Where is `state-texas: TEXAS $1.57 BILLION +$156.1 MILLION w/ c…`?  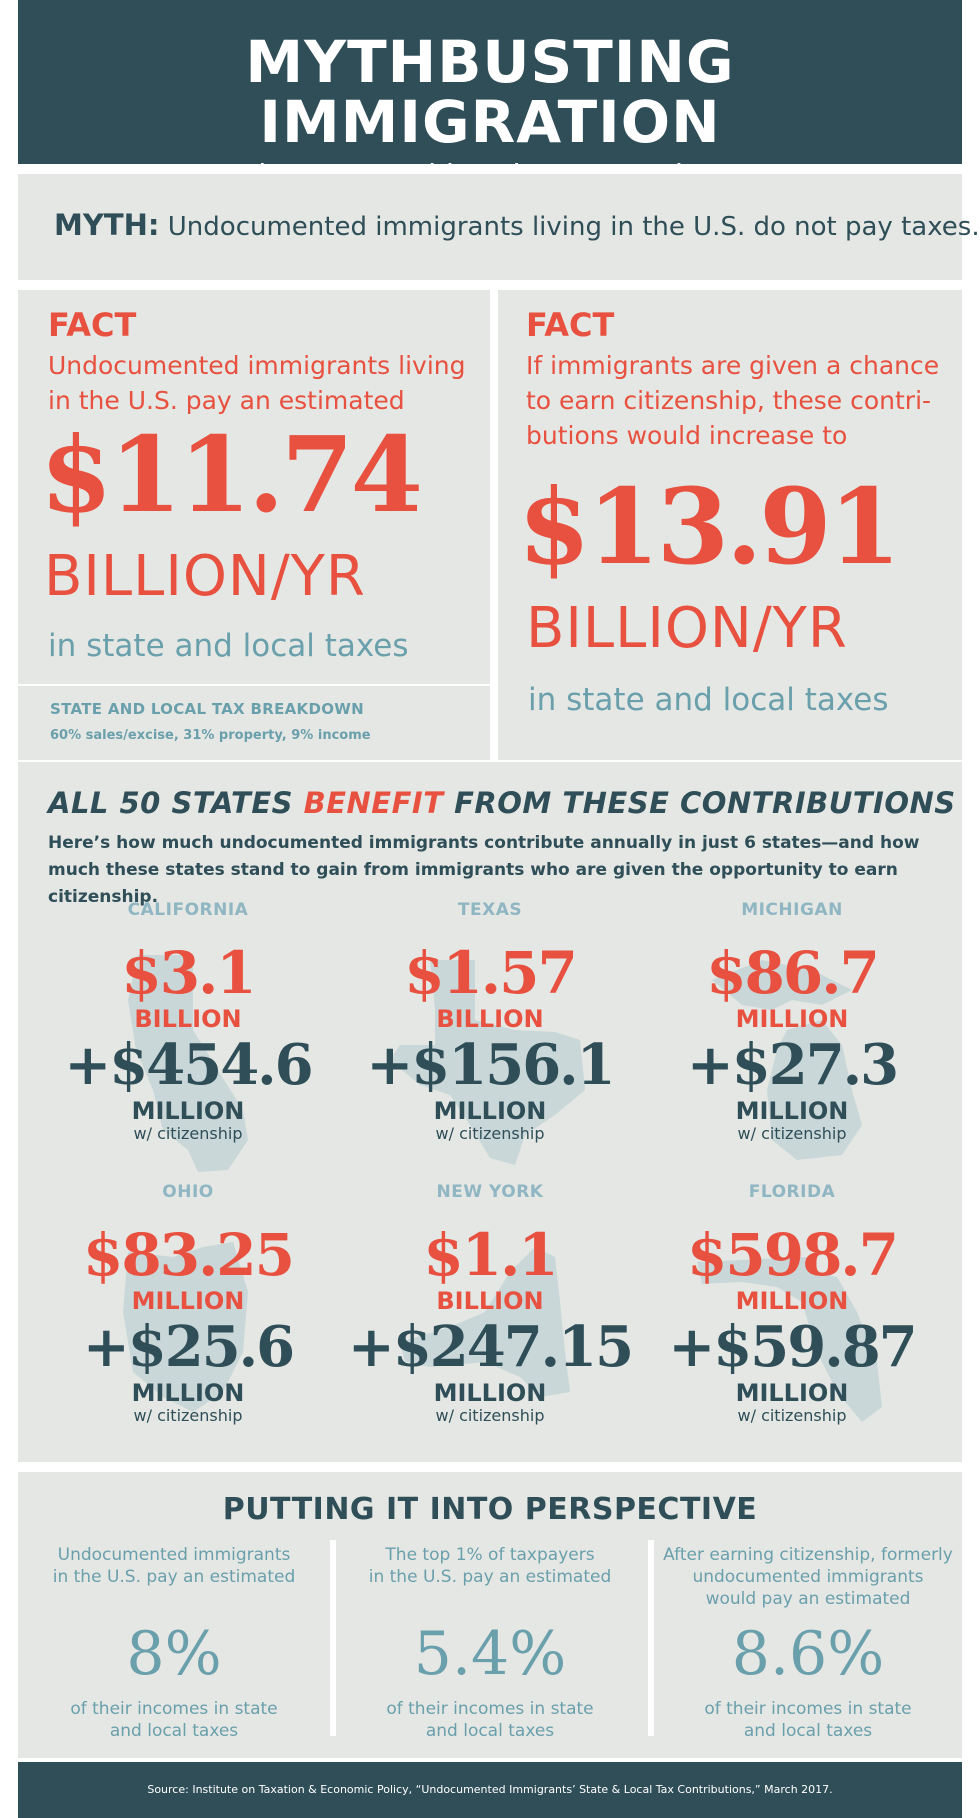 state-texas: TEXAS $1.57 BILLION +$156.1 MILLION w/ c… is located at coordinates (490, 1032).